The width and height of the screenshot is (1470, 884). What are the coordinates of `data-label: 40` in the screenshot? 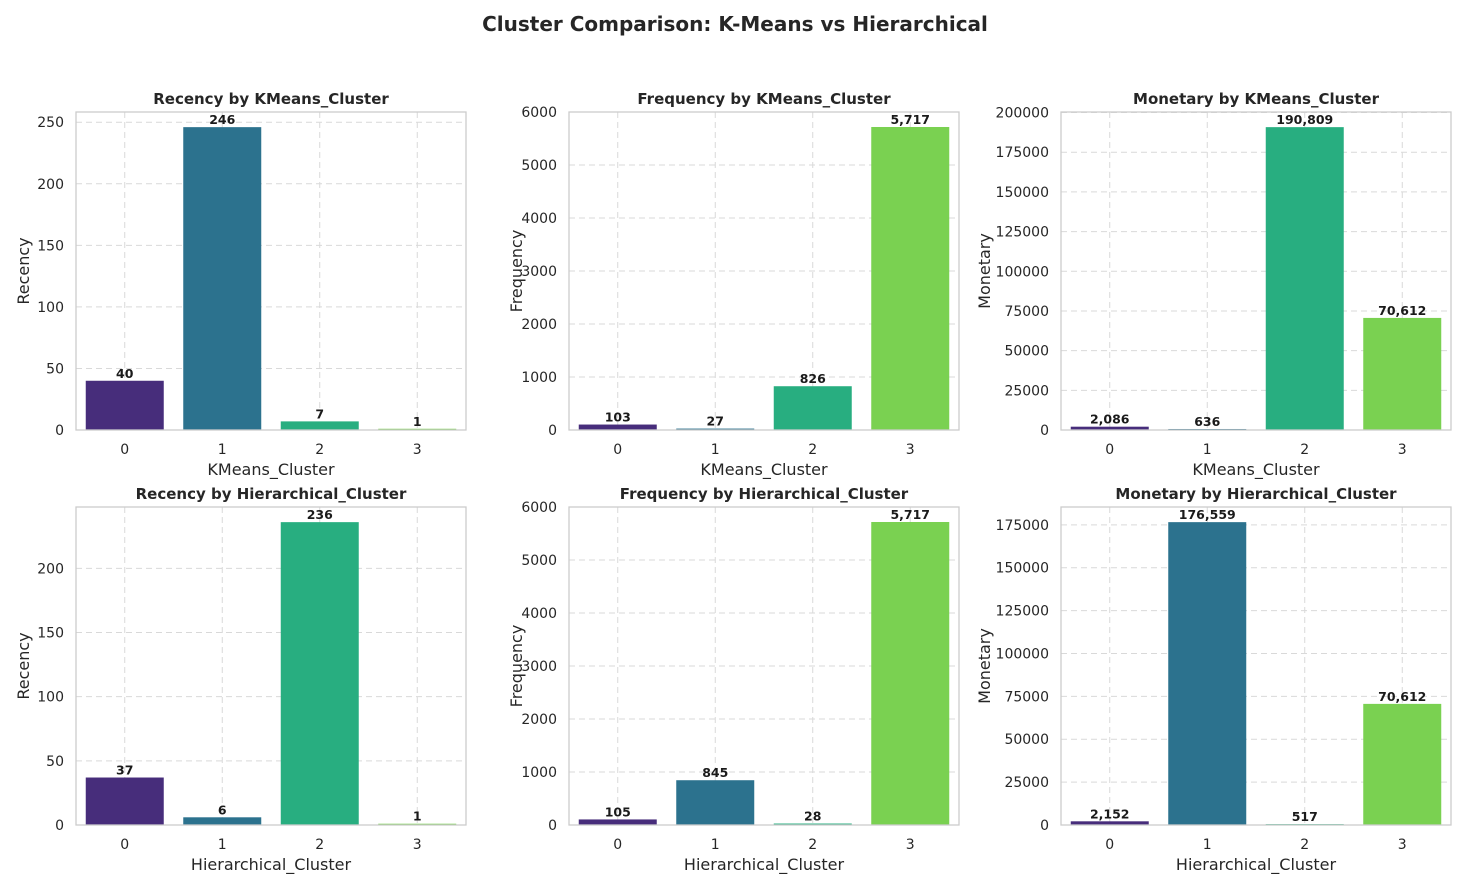 It's located at (125, 373).